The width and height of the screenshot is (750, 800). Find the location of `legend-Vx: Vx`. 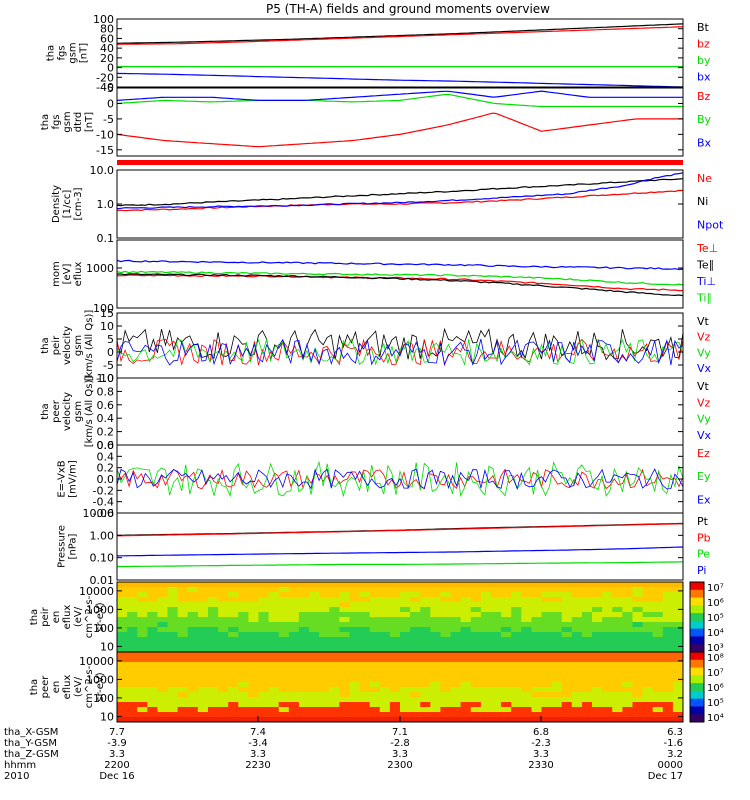

legend-Vx: Vx is located at coordinates (704, 435).